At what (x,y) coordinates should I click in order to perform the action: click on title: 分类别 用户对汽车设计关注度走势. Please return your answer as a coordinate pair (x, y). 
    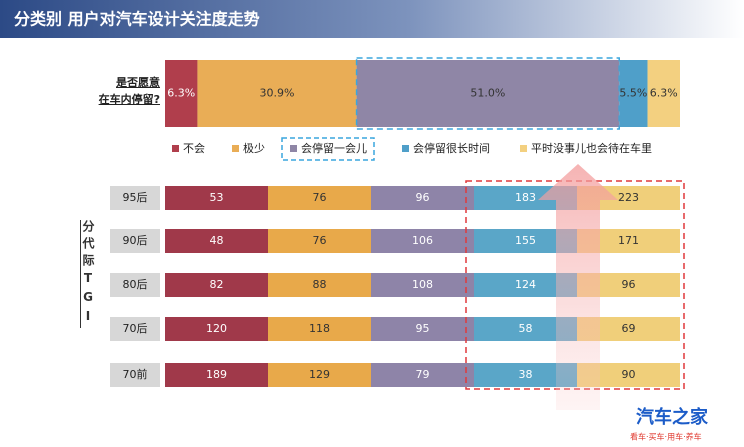
    Looking at the image, I should click on (137, 19).